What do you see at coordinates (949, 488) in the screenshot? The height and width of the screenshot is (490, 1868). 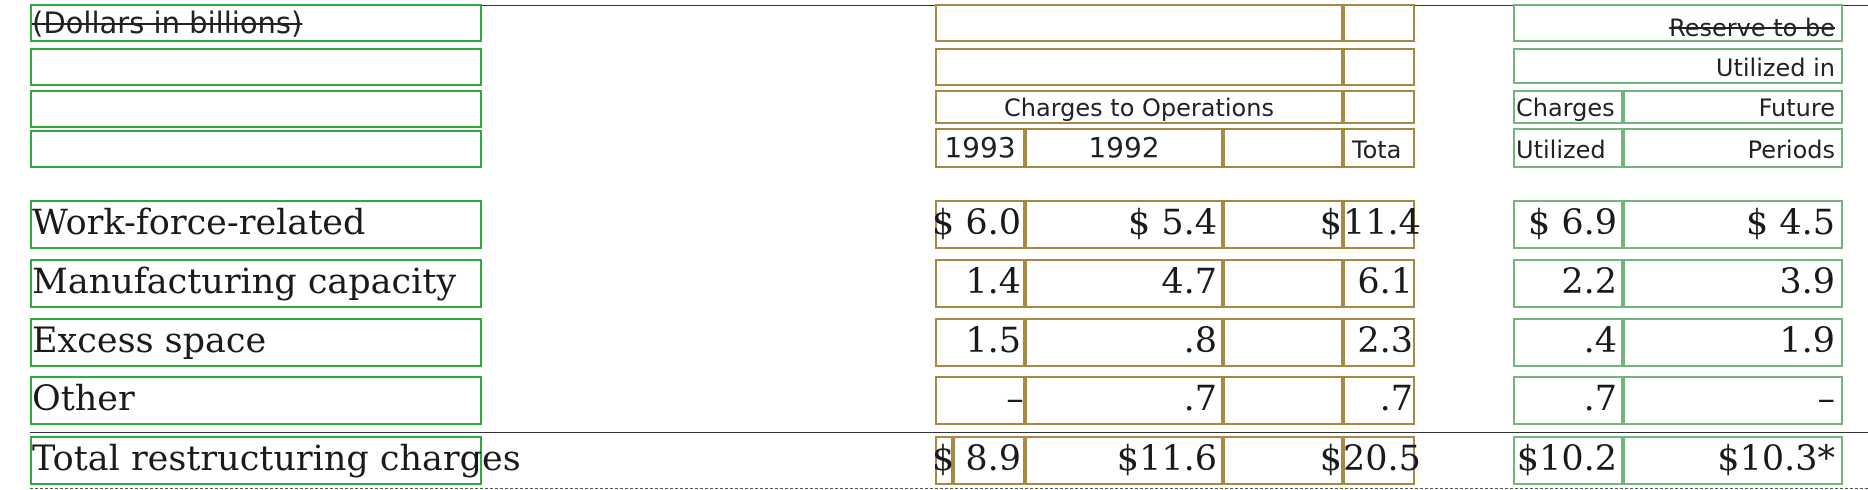 I see `bottom-rule` at bounding box center [949, 488].